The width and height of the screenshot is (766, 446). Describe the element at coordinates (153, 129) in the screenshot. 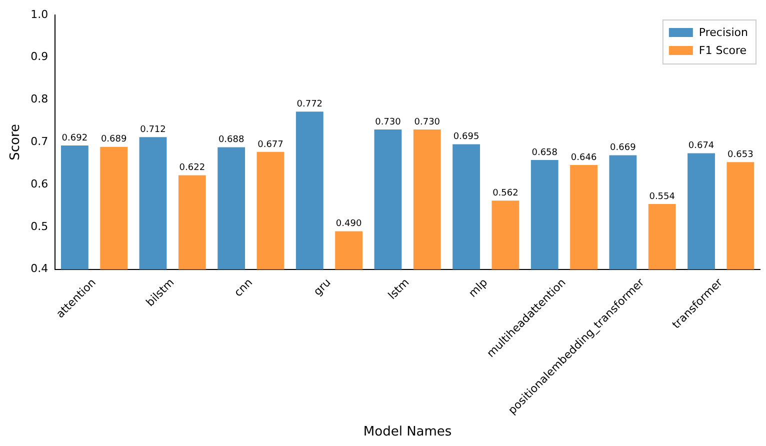

I see `data-label: 0.712` at that location.